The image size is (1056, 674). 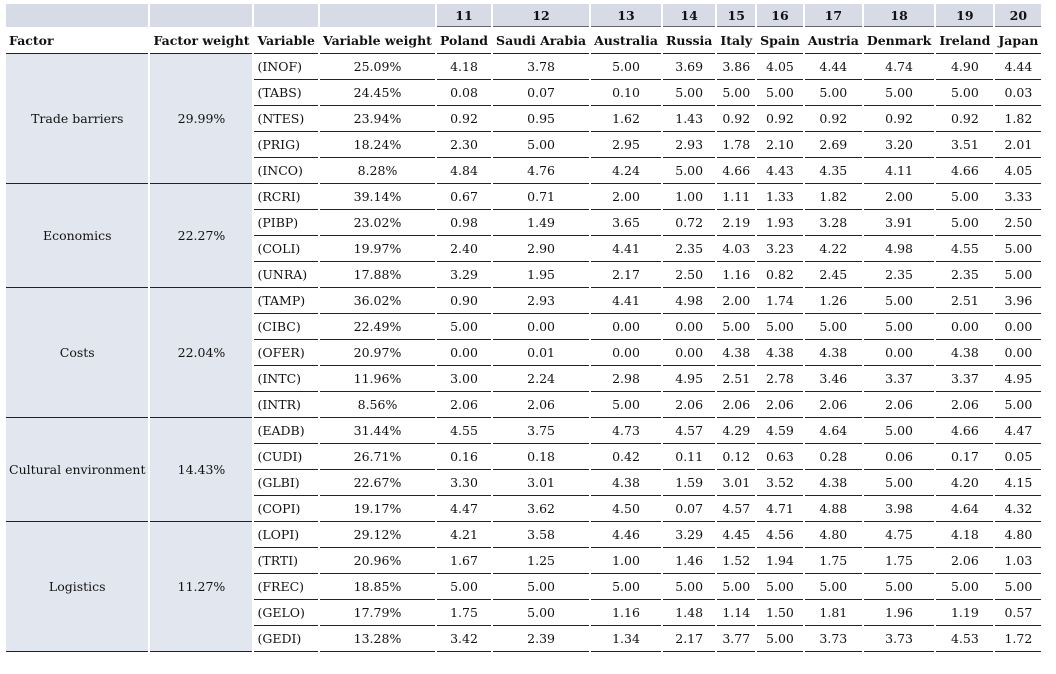 I want to click on score-cell: 1.19, so click(x=965, y=613).